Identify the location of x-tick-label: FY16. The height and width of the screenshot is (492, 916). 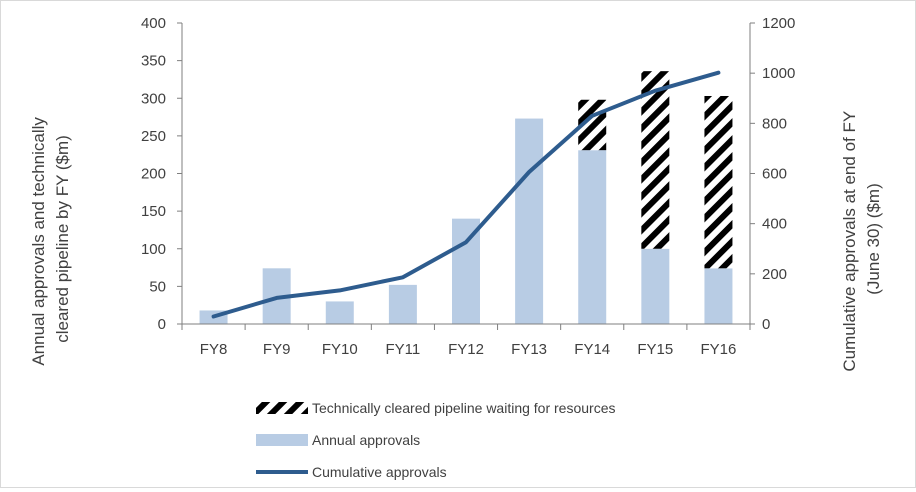
(719, 349).